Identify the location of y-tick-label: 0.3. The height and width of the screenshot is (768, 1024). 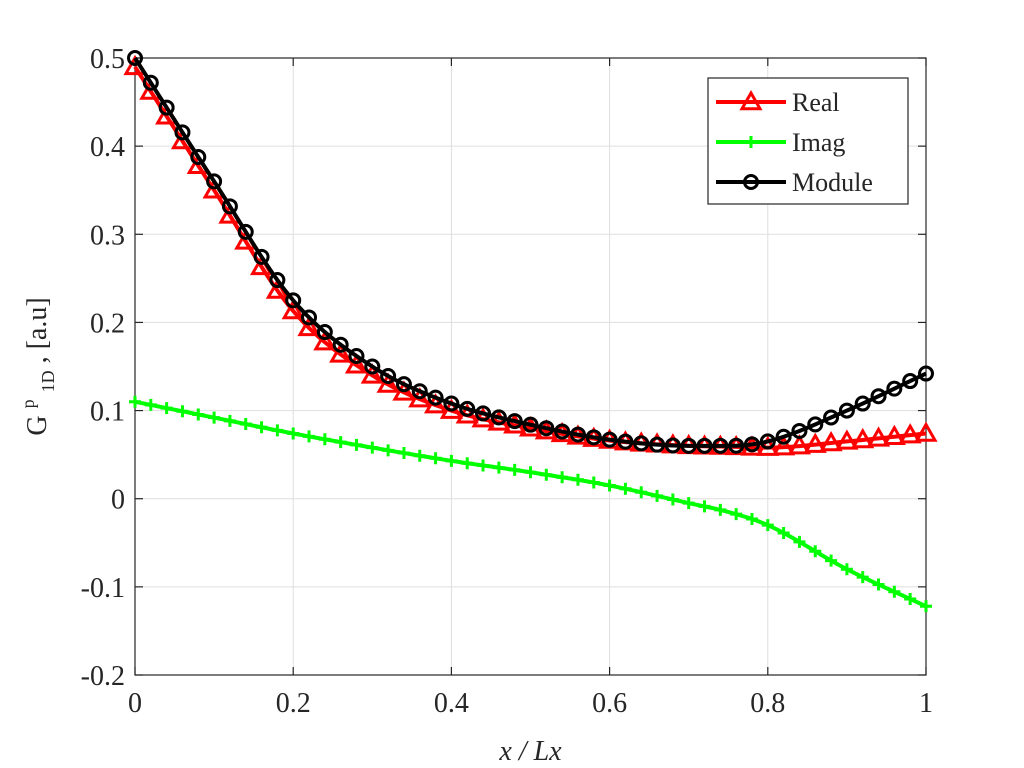
(107, 235).